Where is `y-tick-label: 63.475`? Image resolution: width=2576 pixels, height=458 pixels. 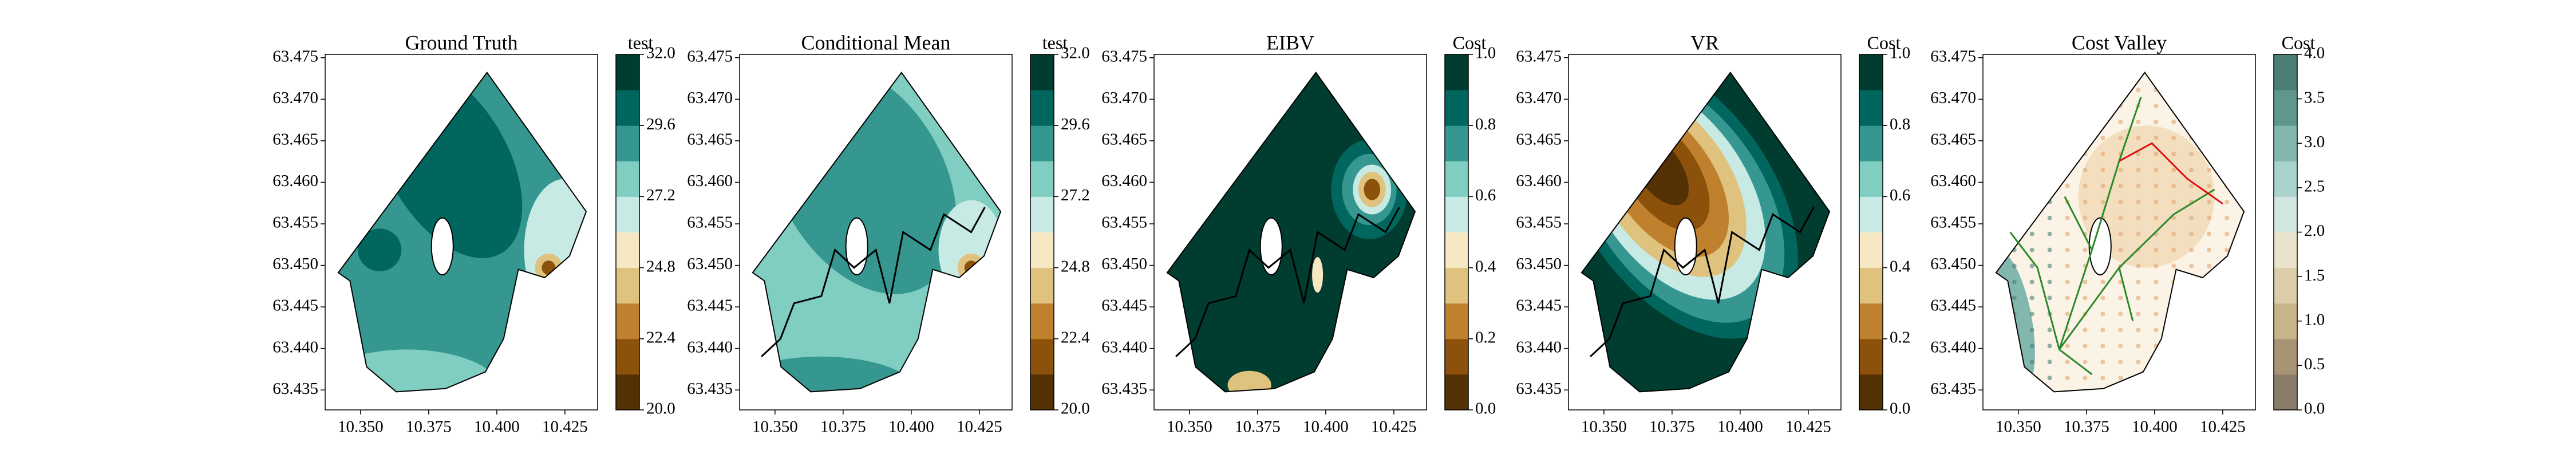
y-tick-label: 63.475 is located at coordinates (710, 56).